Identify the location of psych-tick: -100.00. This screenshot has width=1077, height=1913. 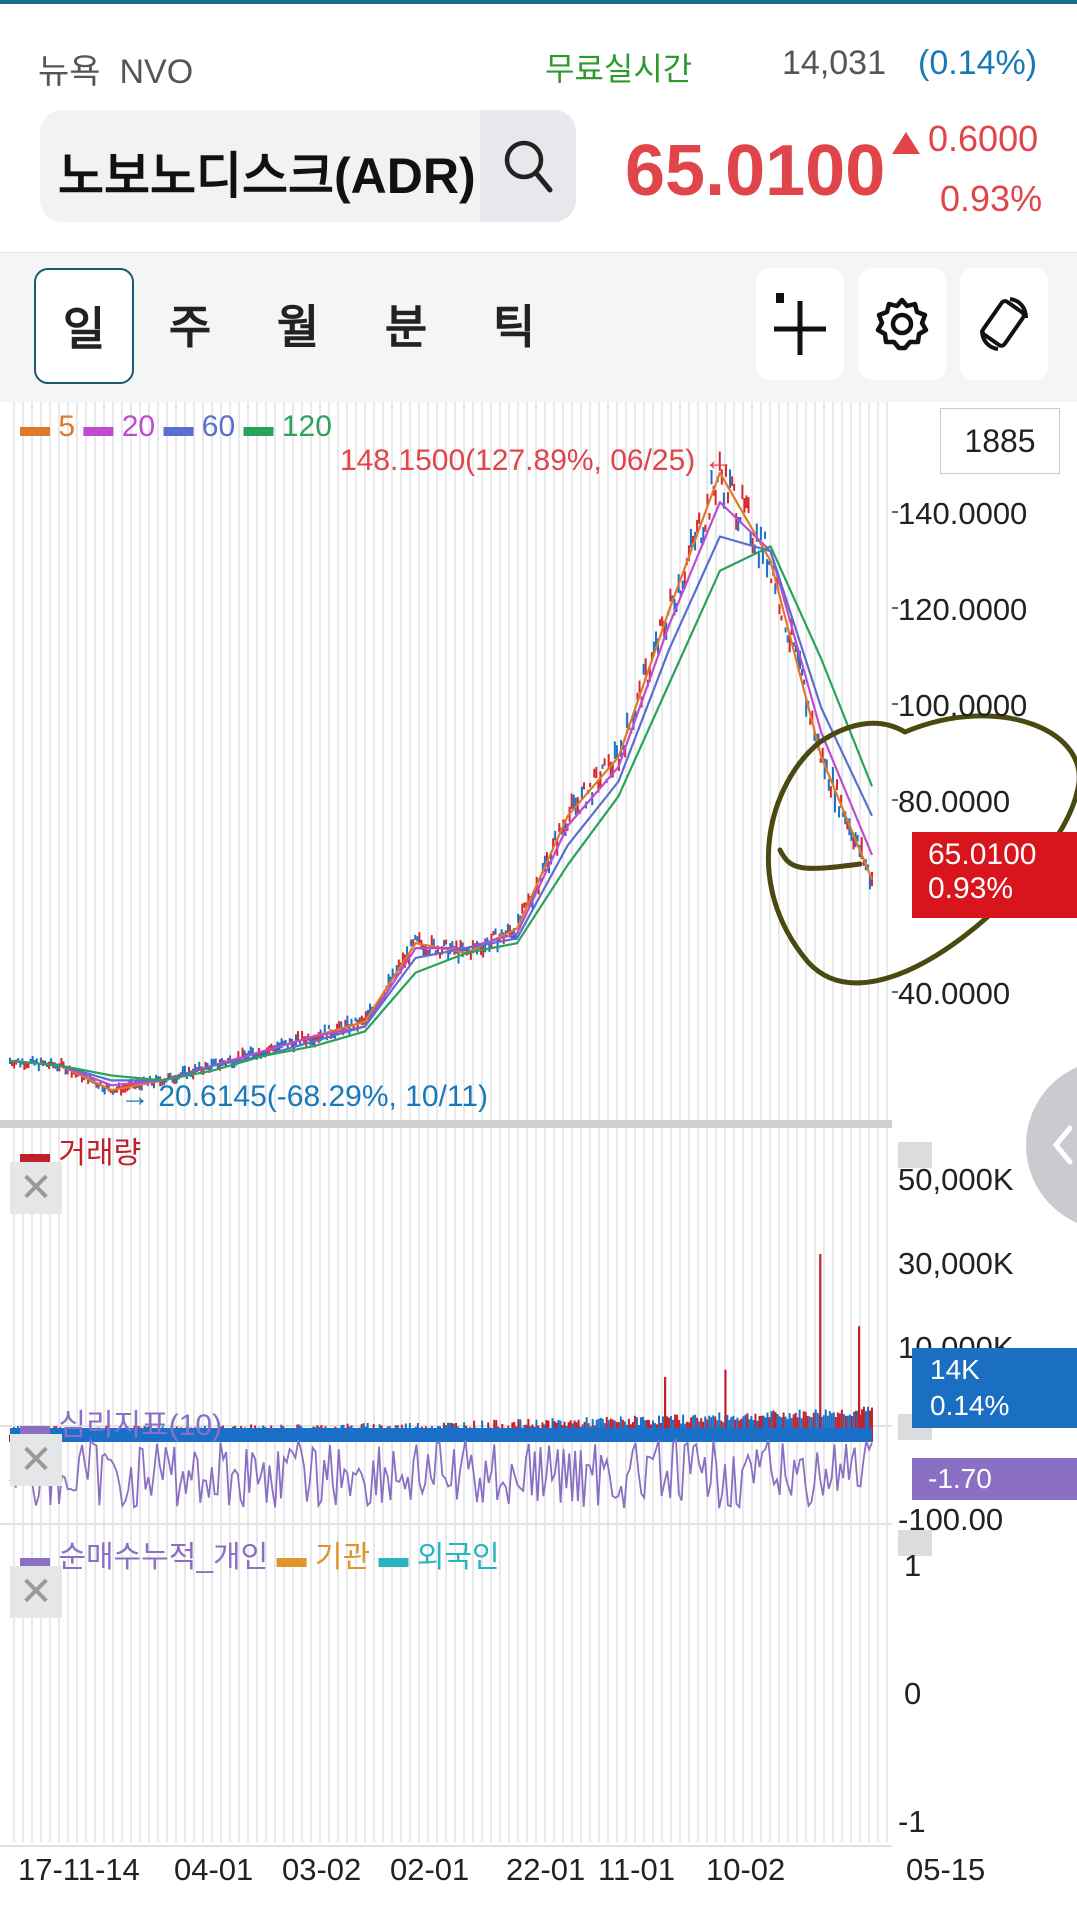
(951, 1519).